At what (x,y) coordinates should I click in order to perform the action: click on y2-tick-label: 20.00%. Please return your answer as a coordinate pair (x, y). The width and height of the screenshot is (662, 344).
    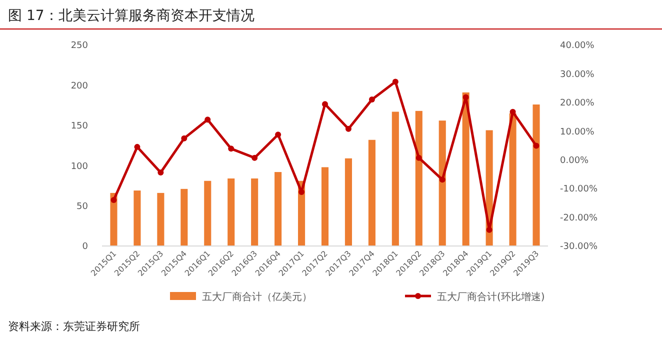
    Looking at the image, I should click on (577, 103).